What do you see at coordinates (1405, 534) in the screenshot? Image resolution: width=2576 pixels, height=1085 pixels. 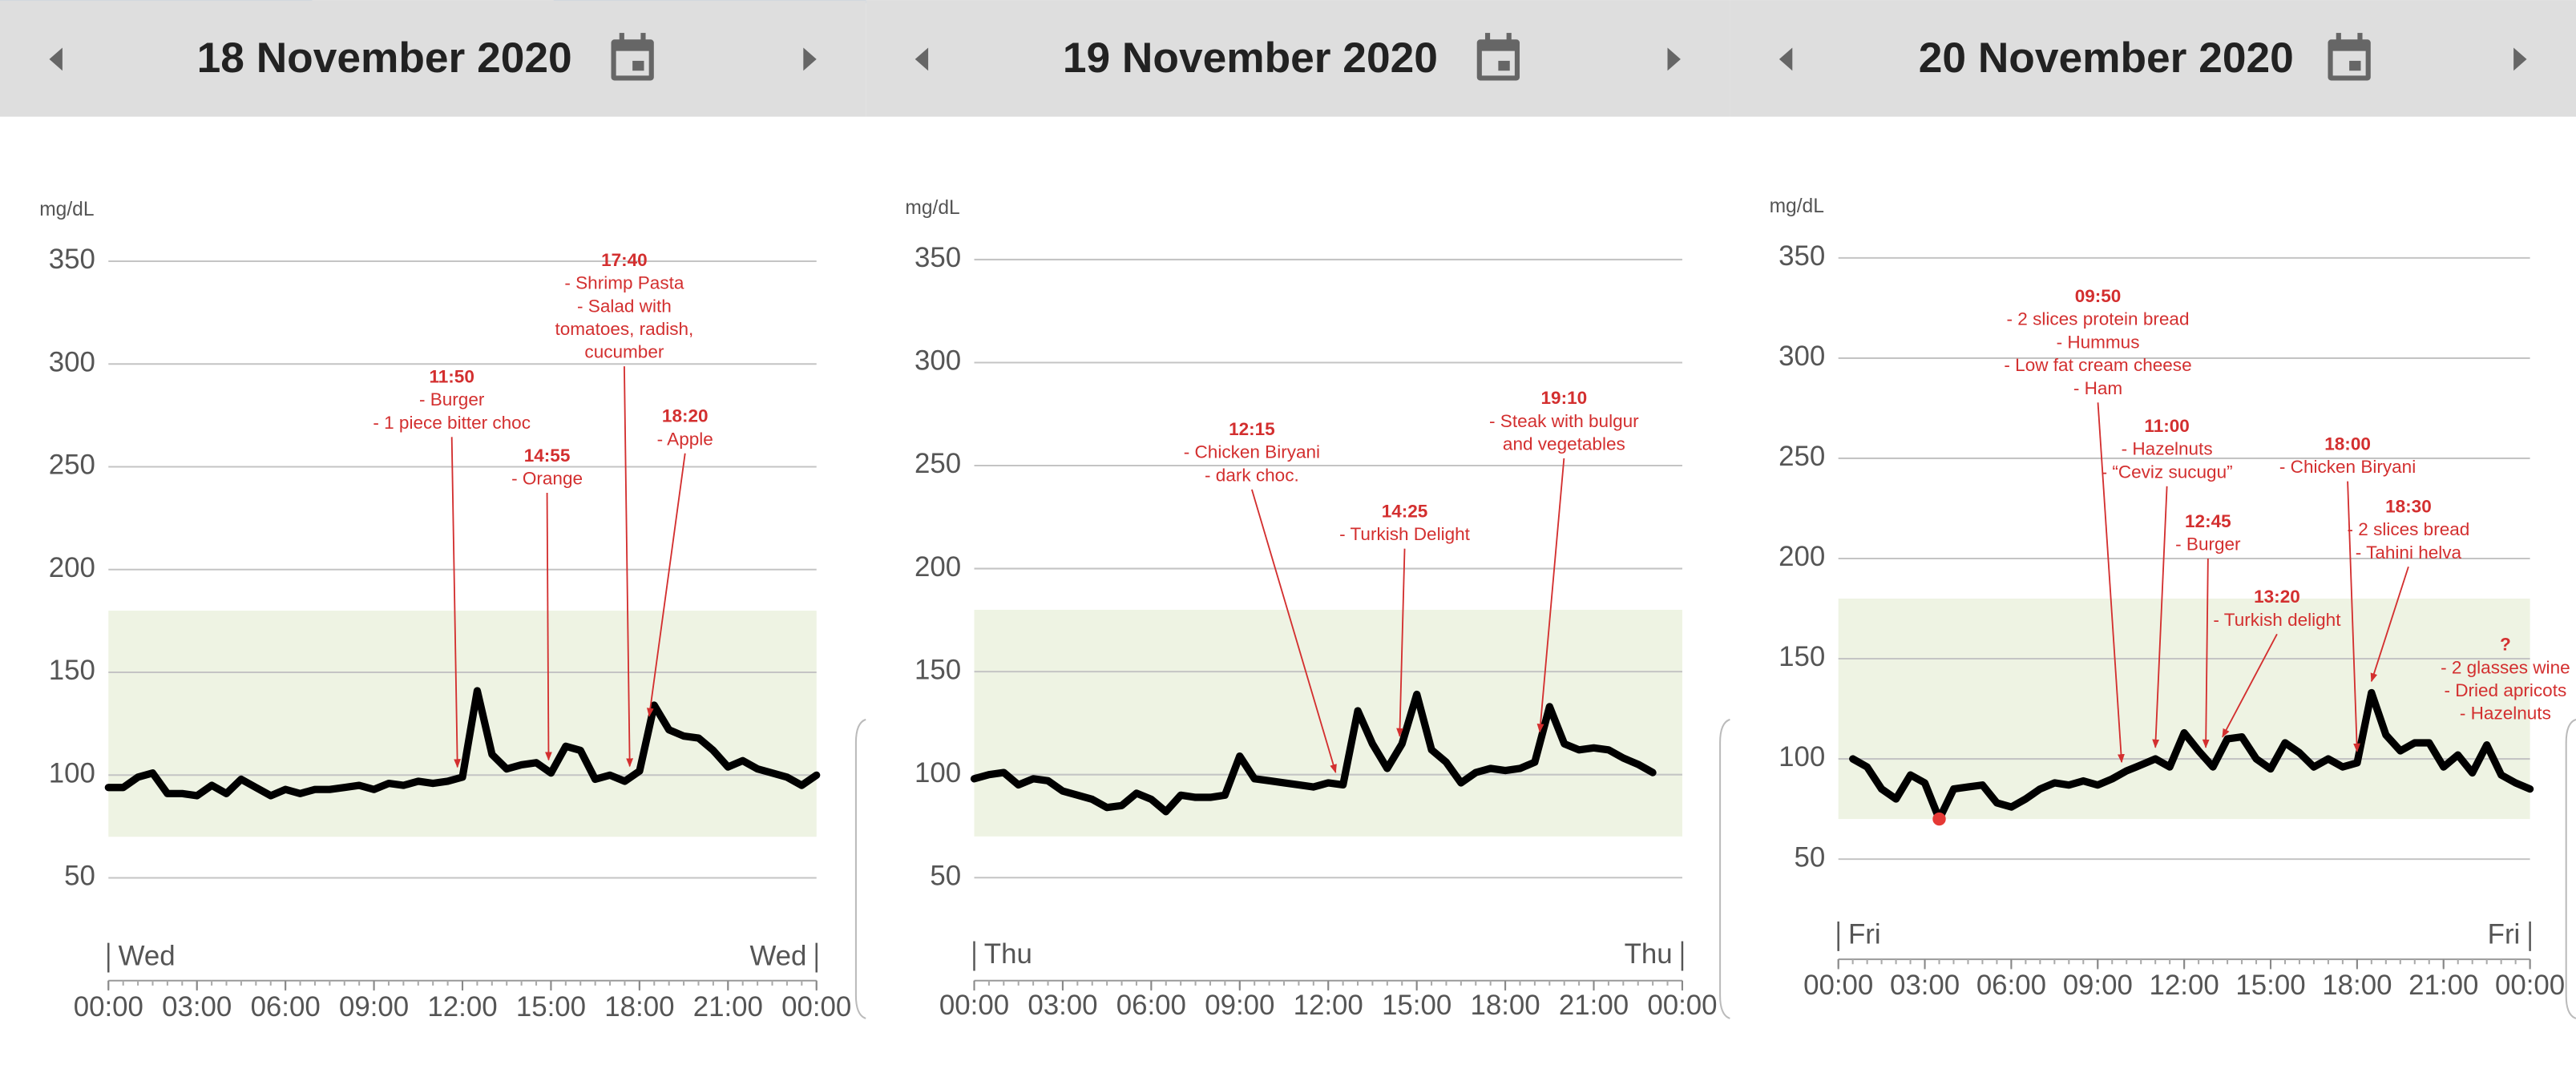 I see `annotation-text: - Turkish Delight` at bounding box center [1405, 534].